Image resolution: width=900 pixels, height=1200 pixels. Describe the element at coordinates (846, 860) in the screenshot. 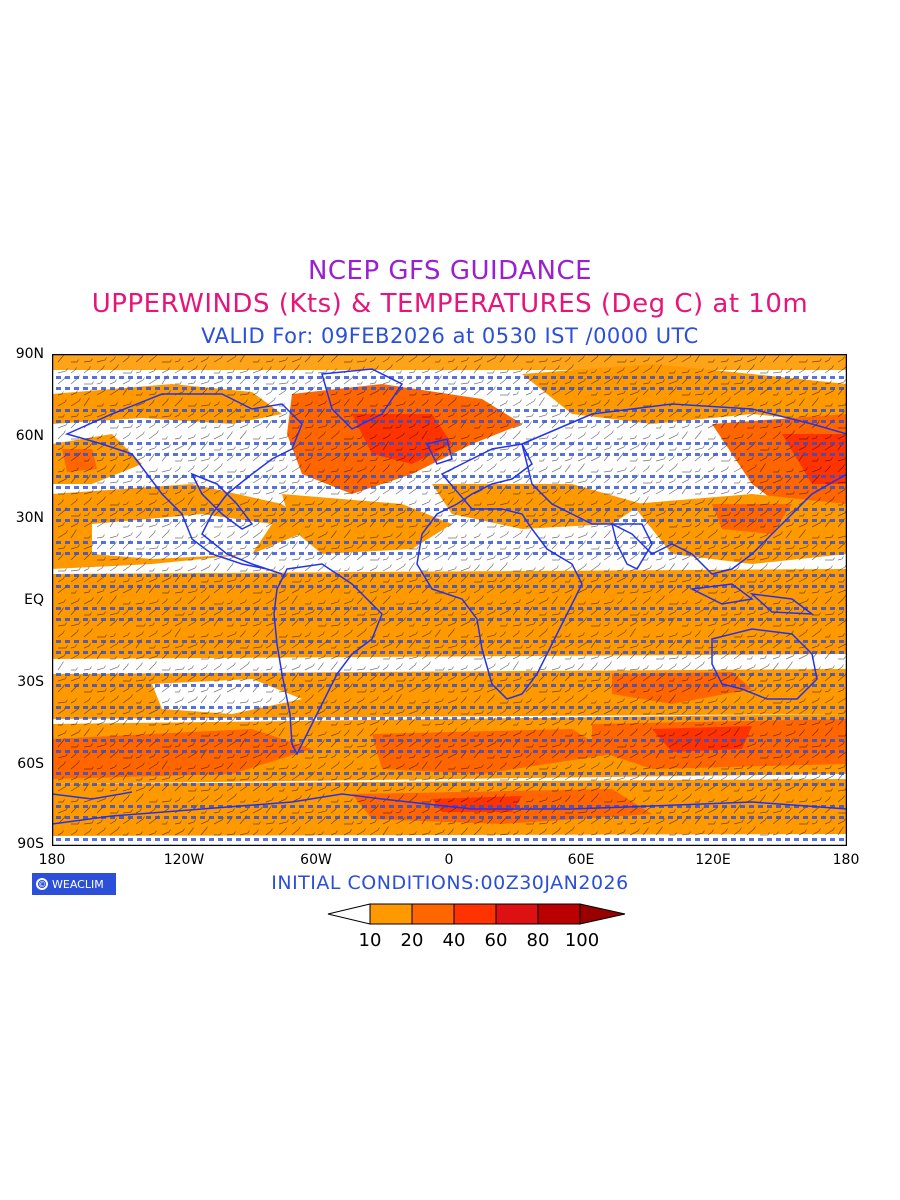

I see `lon-label-180e: 180` at that location.